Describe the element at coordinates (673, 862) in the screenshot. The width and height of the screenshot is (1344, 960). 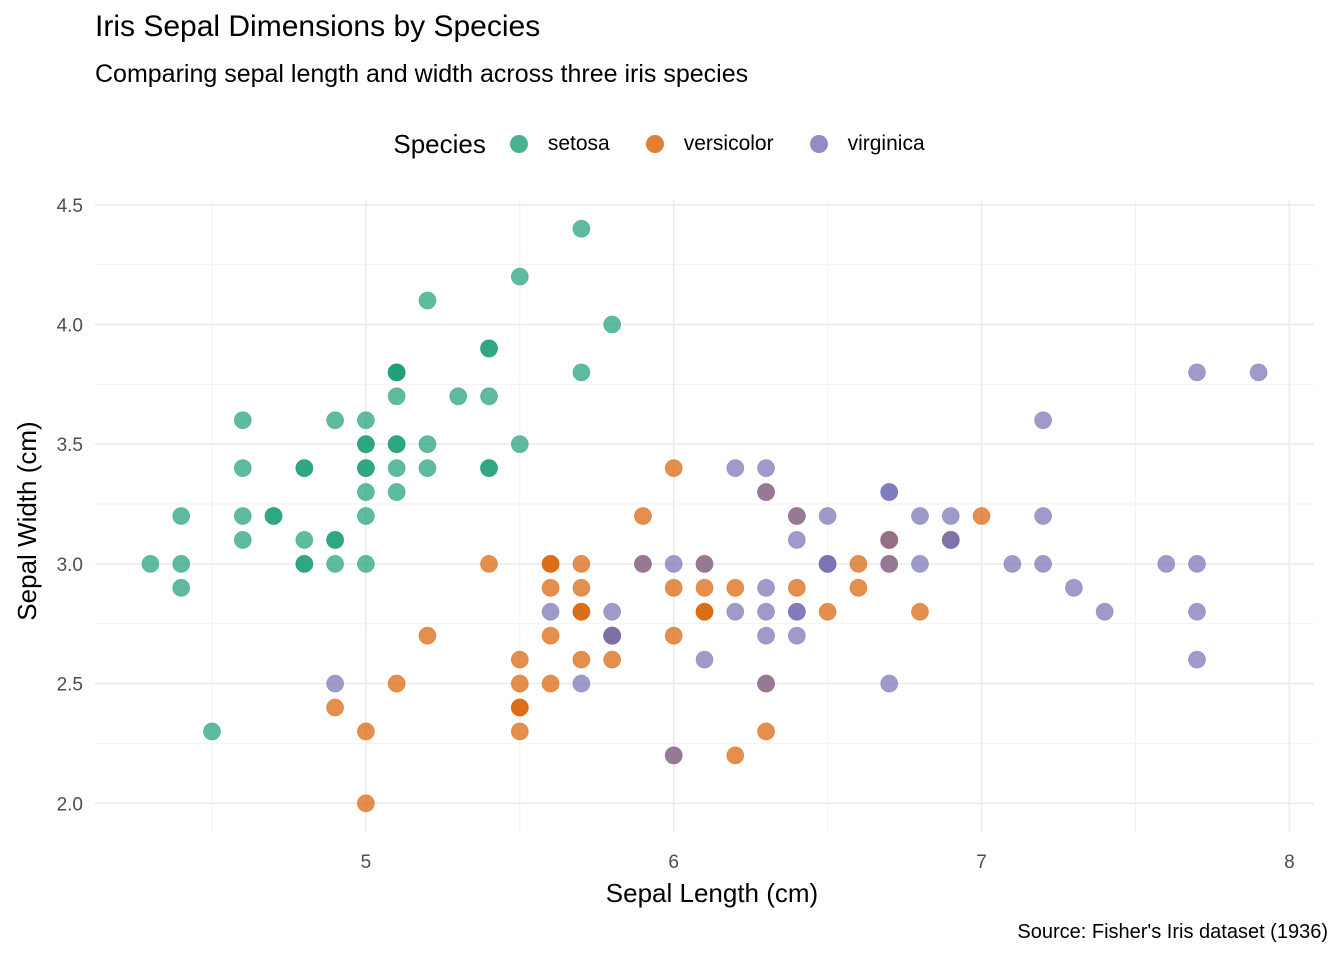
I see `x-tick-label: 6` at that location.